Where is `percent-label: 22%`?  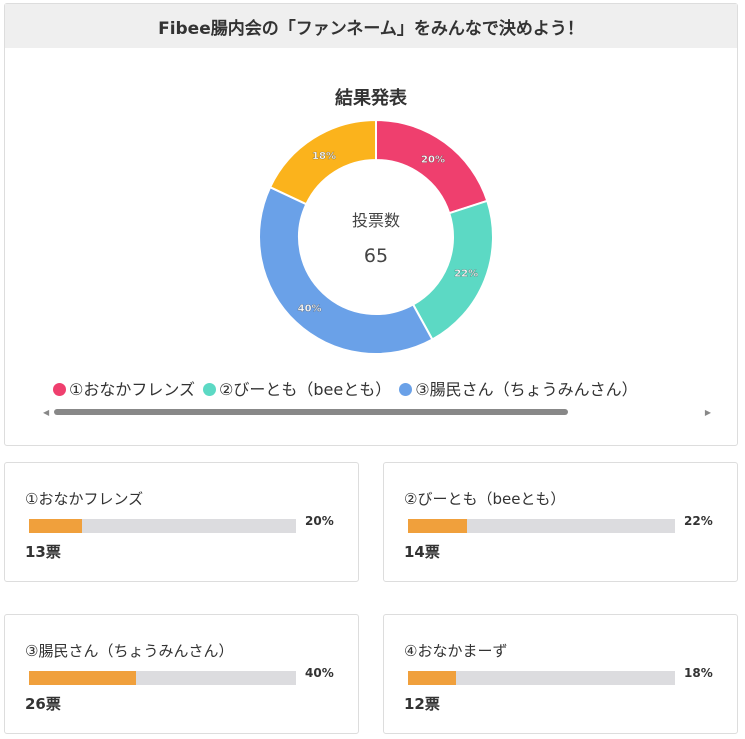
percent-label: 22% is located at coordinates (698, 521).